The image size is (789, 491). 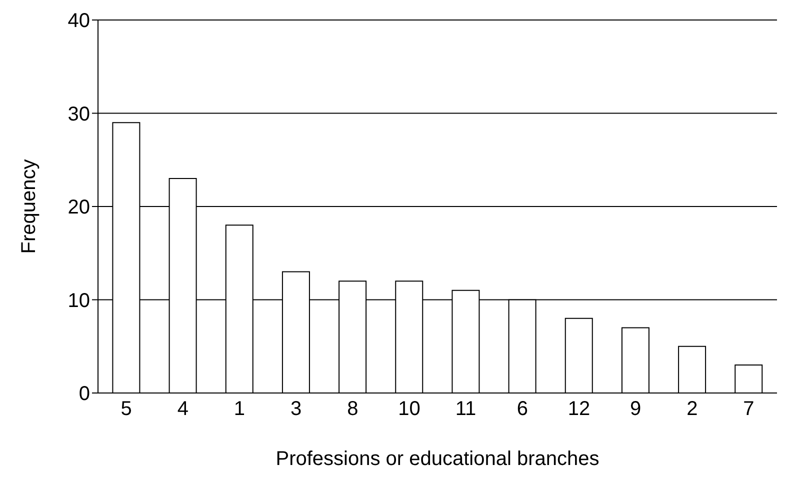 What do you see at coordinates (84, 394) in the screenshot?
I see `y-tick-label: 0` at bounding box center [84, 394].